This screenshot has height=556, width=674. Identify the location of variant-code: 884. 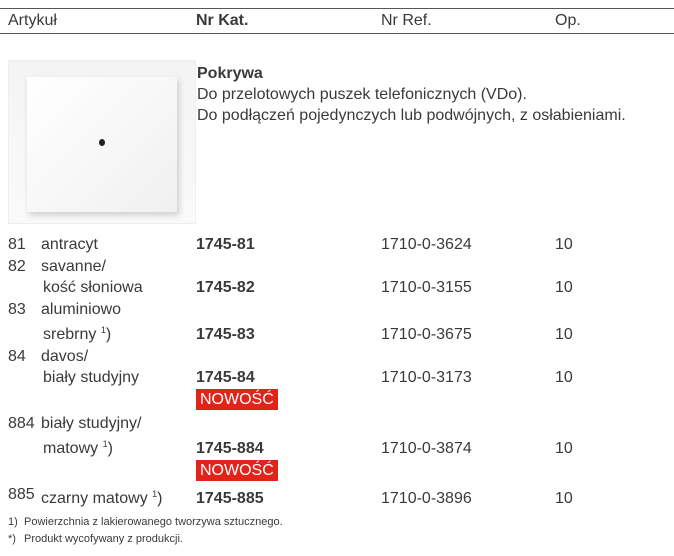
(21, 423).